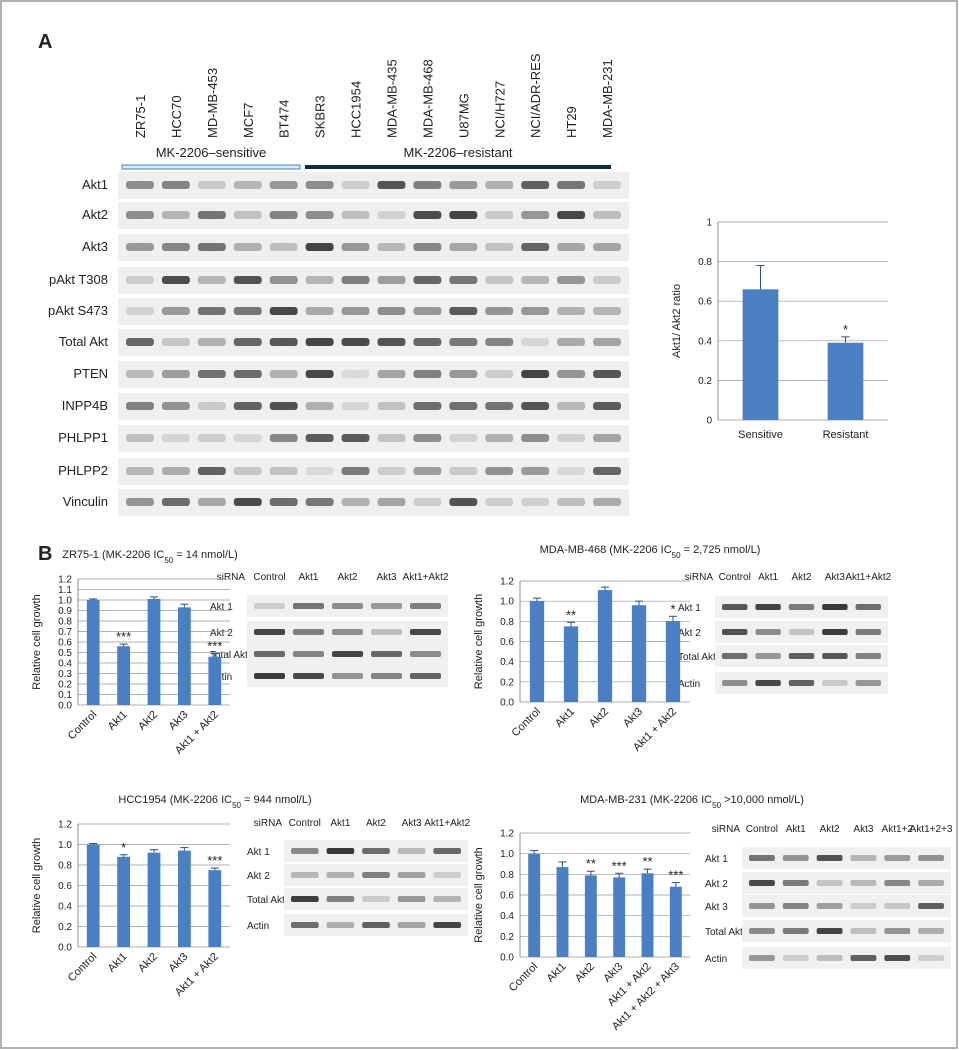 The image size is (959, 1050). I want to click on lane-label: Control, so click(762, 829).